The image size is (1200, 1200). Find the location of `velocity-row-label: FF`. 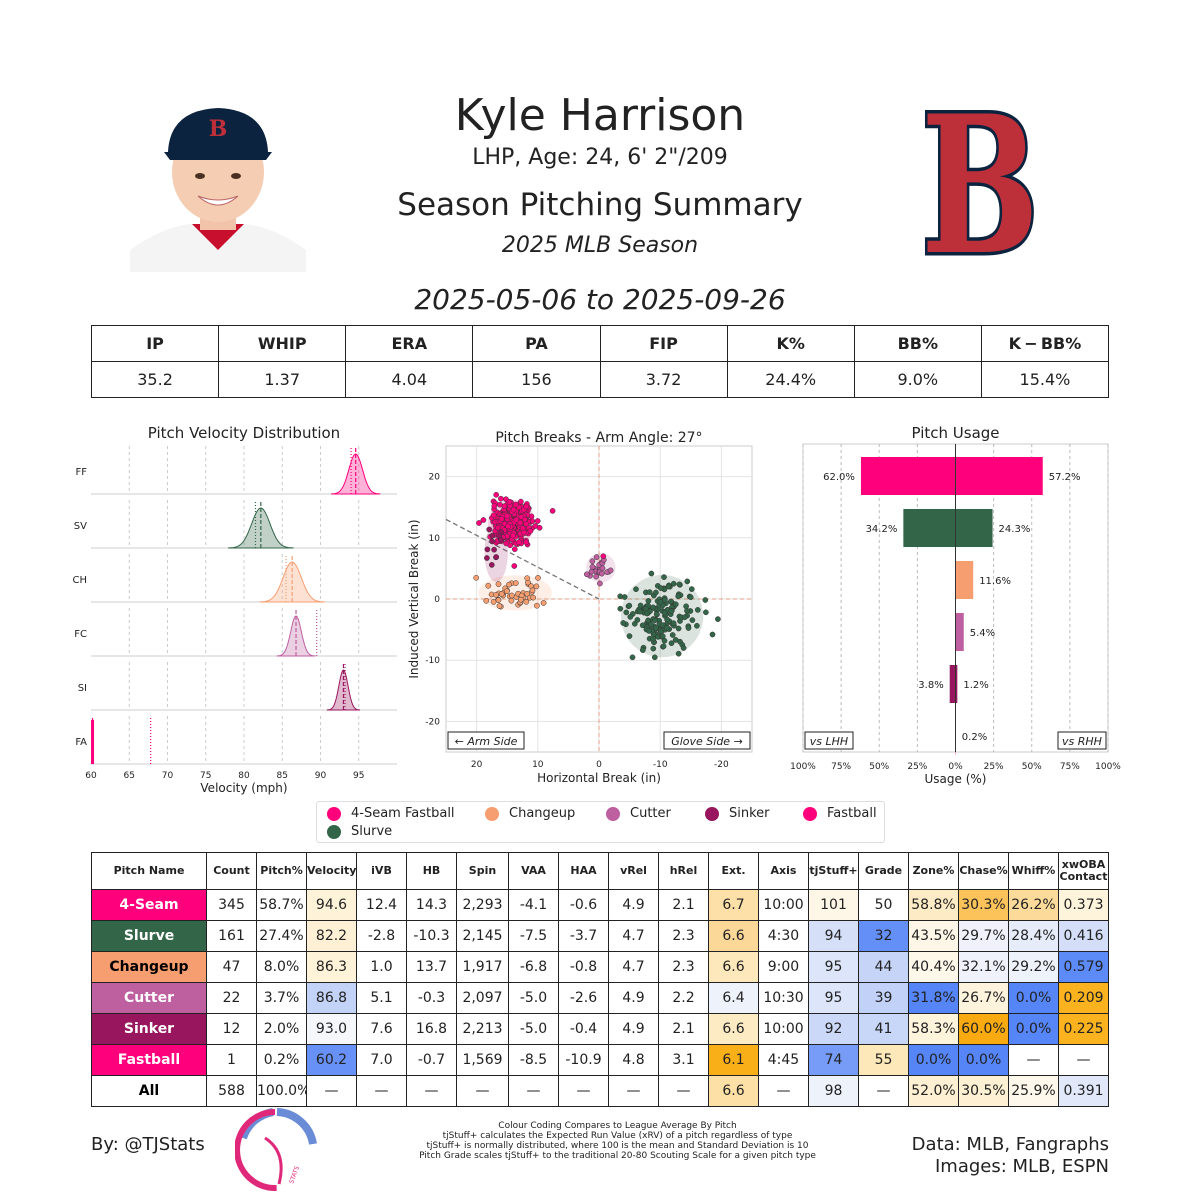

velocity-row-label: FF is located at coordinates (81, 472).